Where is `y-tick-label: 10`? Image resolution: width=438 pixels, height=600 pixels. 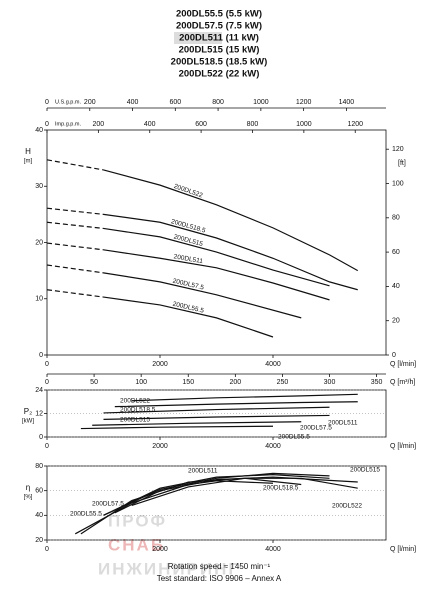
y-tick-label: 10 is located at coordinates (39, 299).